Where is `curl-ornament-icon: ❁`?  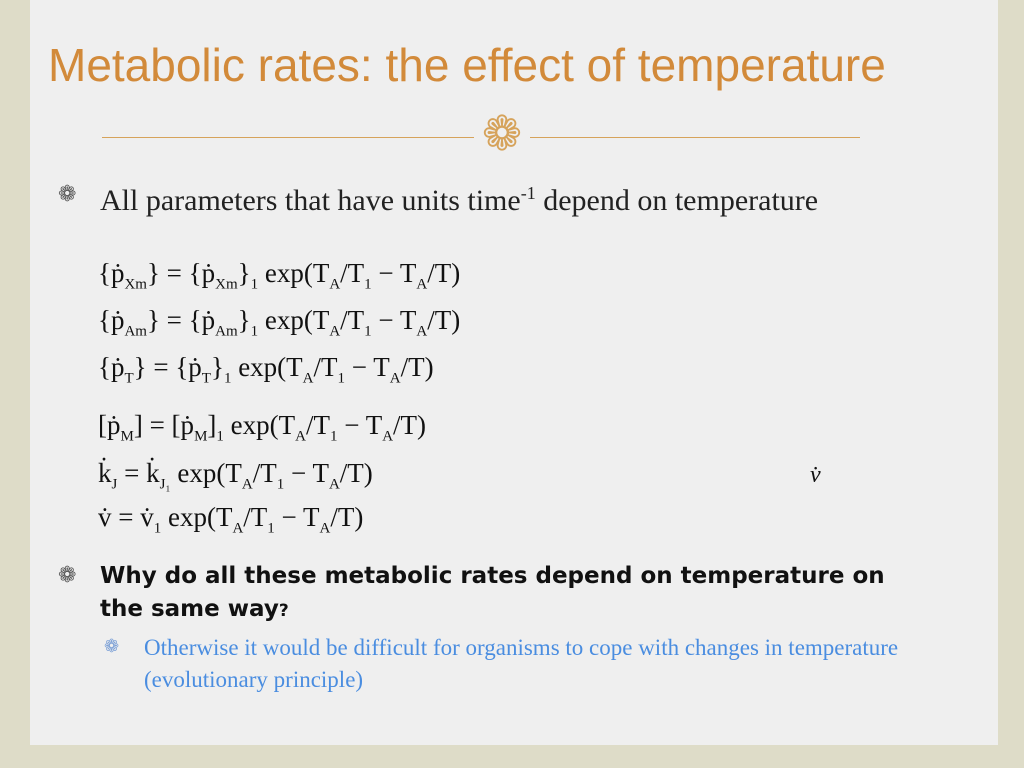 curl-ornament-icon: ❁ is located at coordinates (502, 134).